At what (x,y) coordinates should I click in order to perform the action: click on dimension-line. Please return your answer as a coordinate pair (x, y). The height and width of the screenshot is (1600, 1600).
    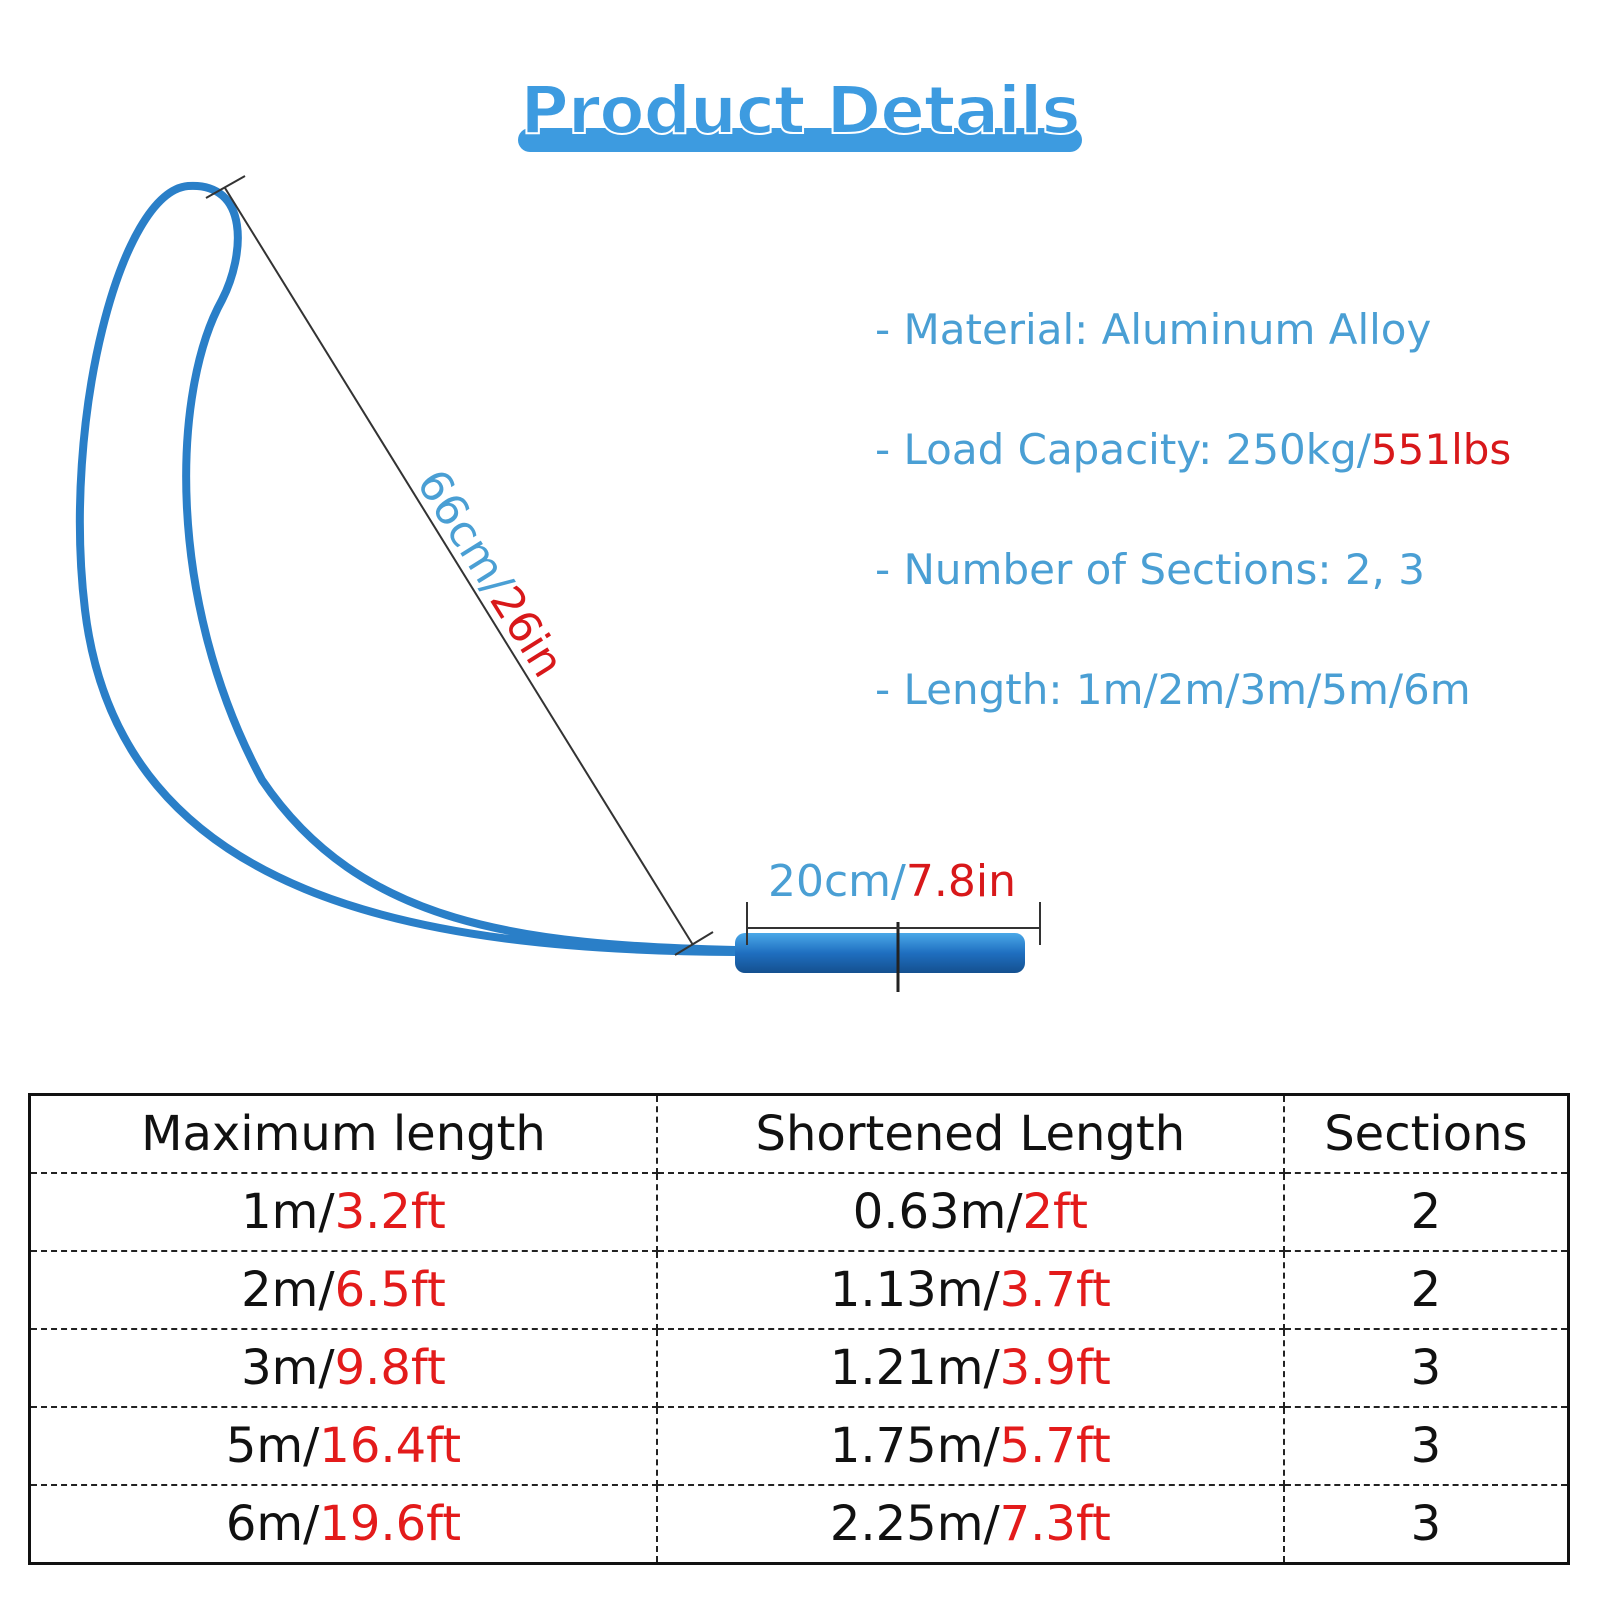
    Looking at the image, I should click on (459, 566).